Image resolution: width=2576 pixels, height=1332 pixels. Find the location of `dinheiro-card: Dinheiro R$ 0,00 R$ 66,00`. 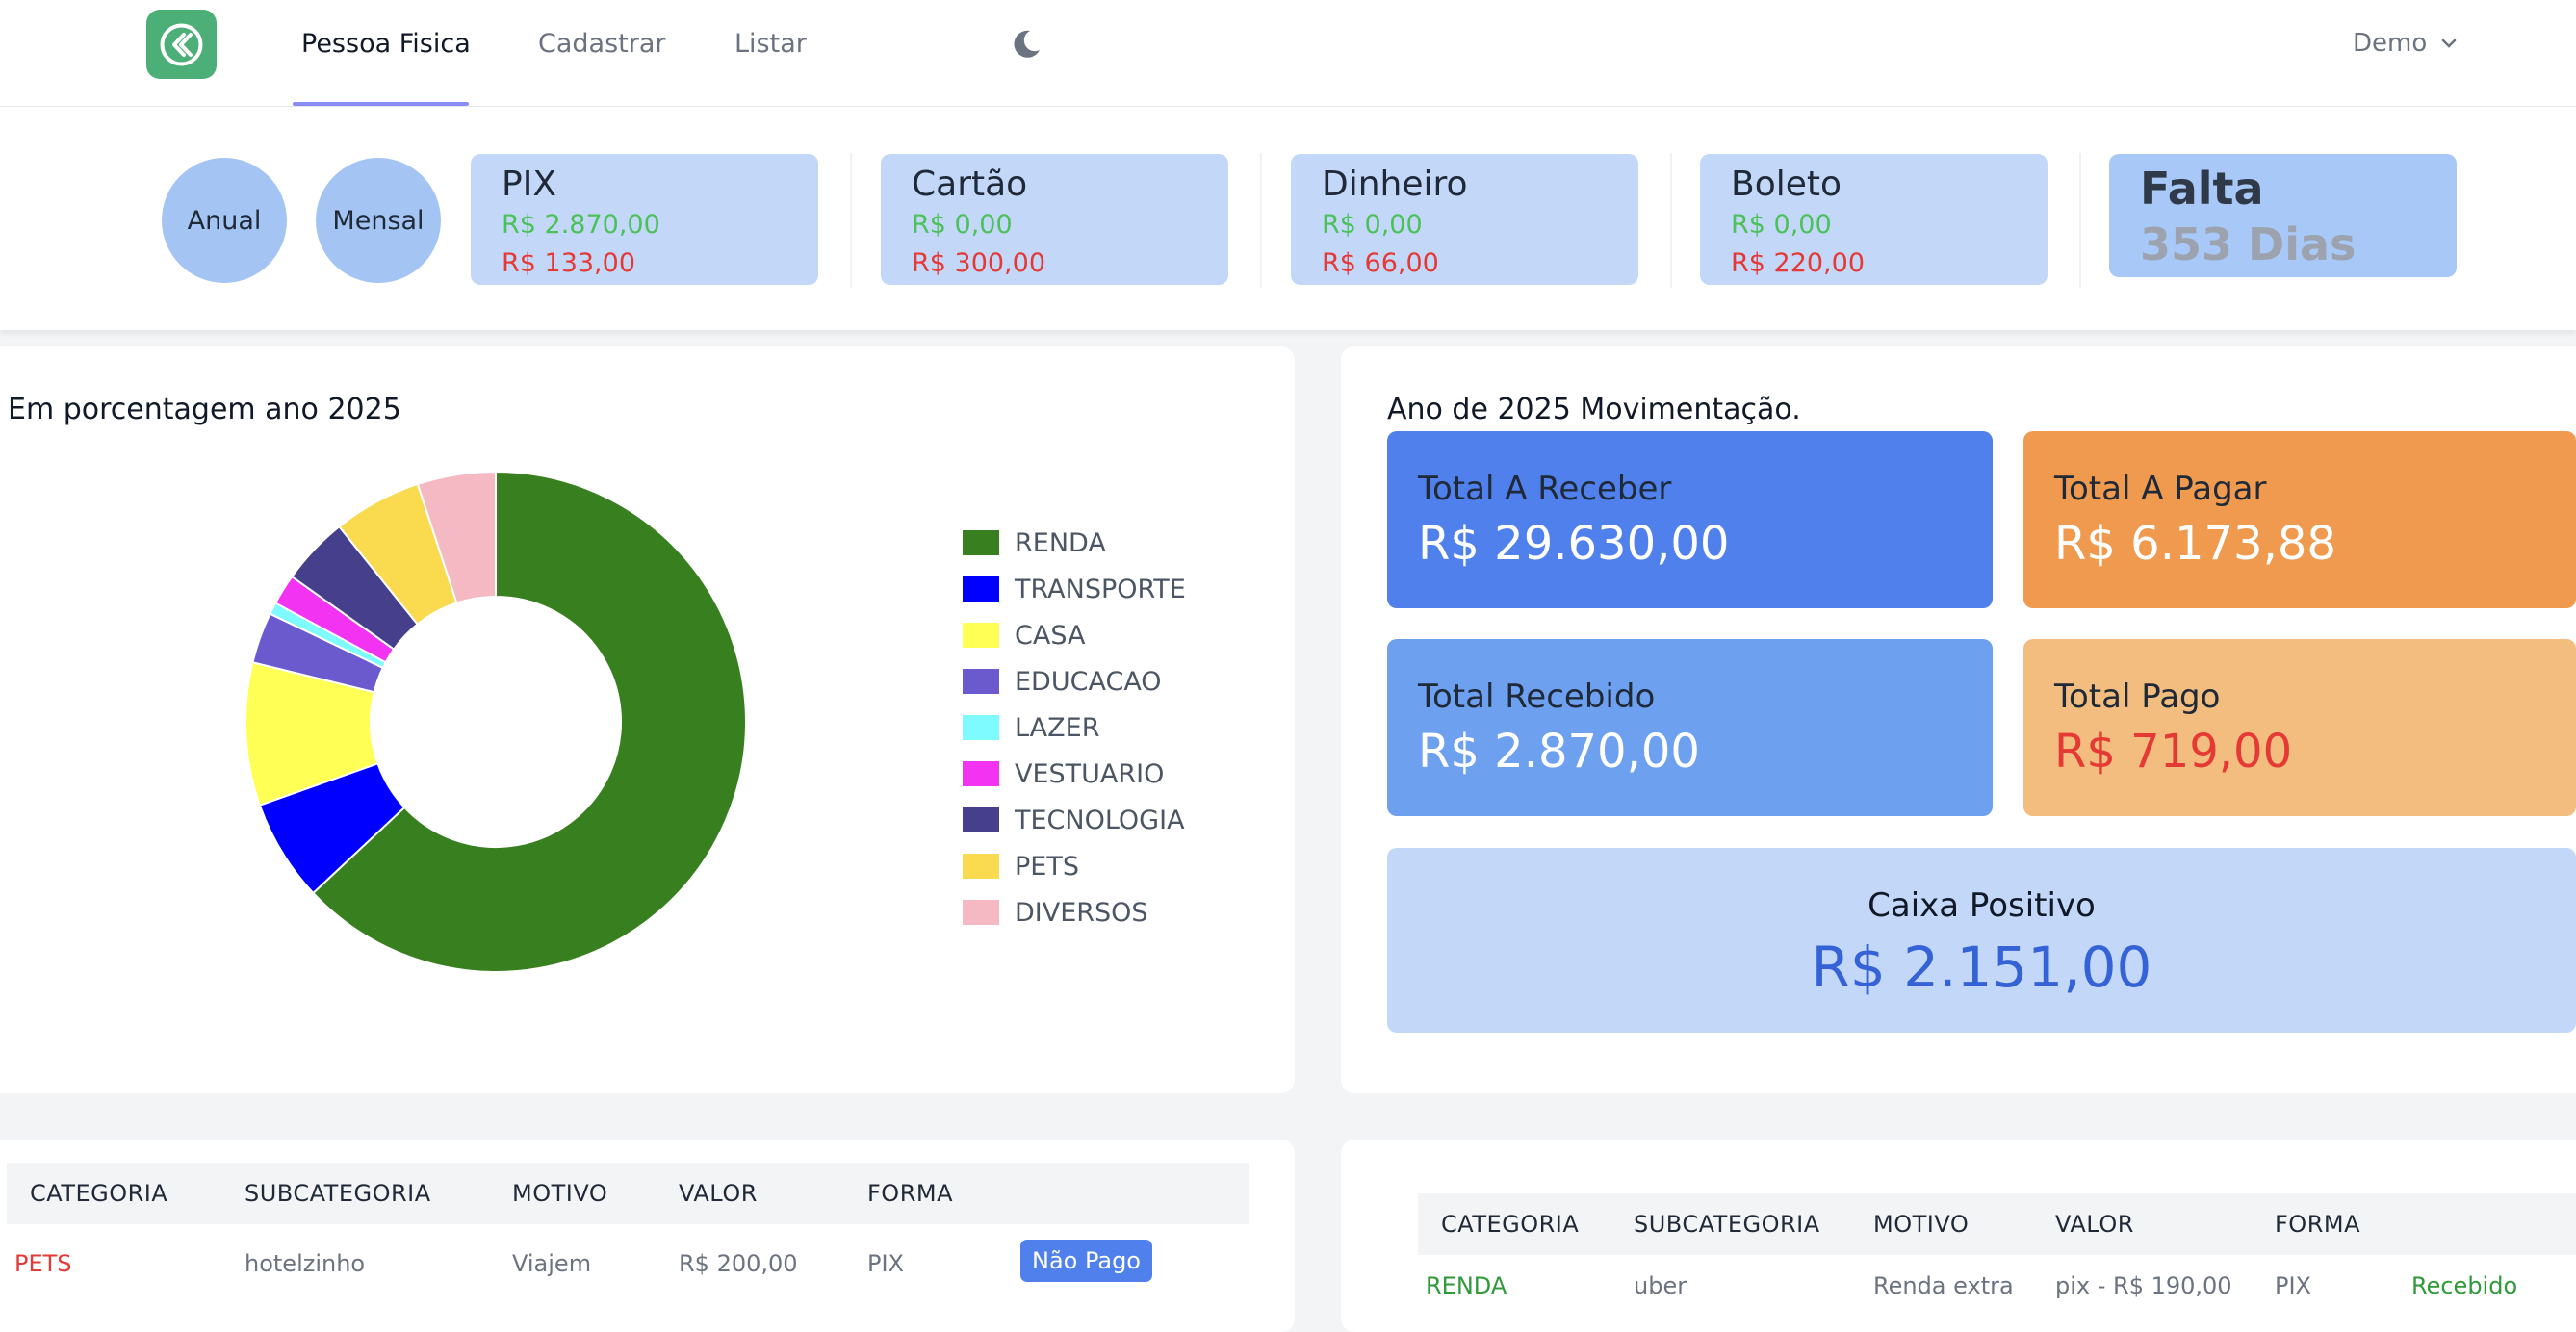

dinheiro-card: Dinheiro R$ 0,00 R$ 66,00 is located at coordinates (1464, 219).